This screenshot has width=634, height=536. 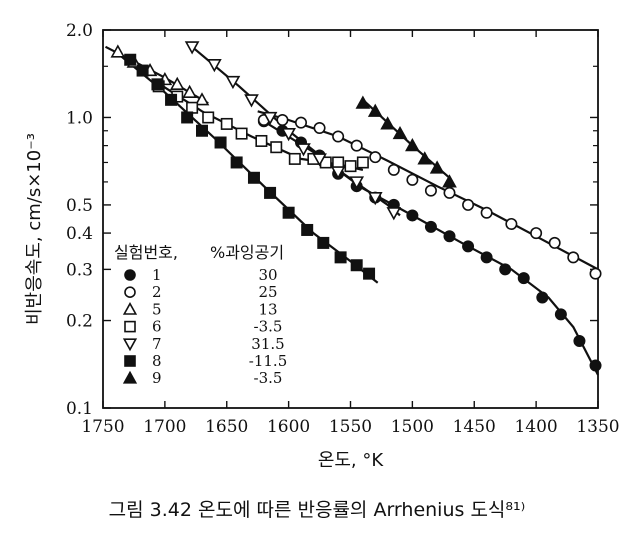 What do you see at coordinates (79, 118) in the screenshot?
I see `y-tick-label: 1.0` at bounding box center [79, 118].